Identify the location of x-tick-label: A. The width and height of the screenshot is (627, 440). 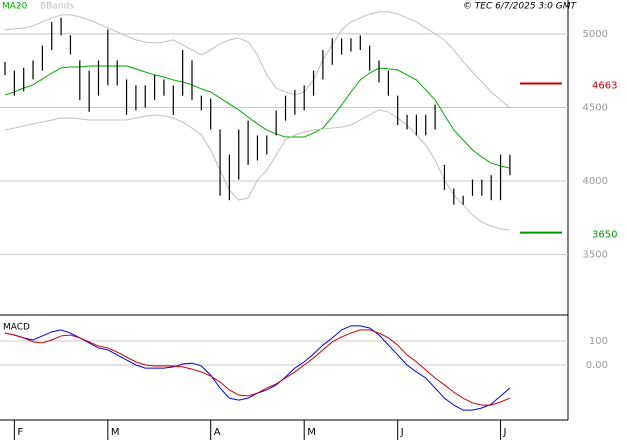
(217, 432).